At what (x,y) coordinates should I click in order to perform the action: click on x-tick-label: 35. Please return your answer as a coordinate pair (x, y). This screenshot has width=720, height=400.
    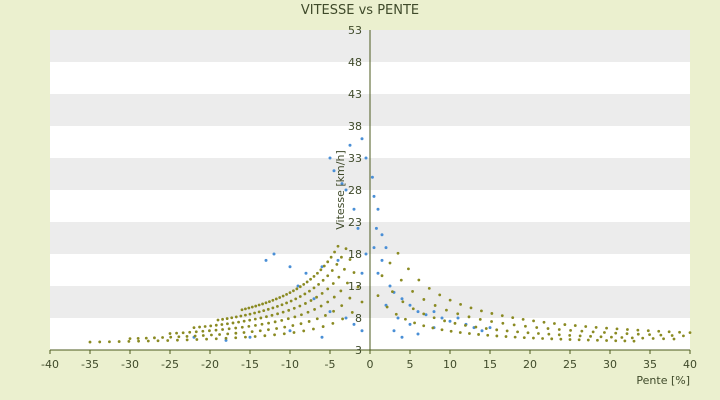
    Looking at the image, I should click on (650, 364).